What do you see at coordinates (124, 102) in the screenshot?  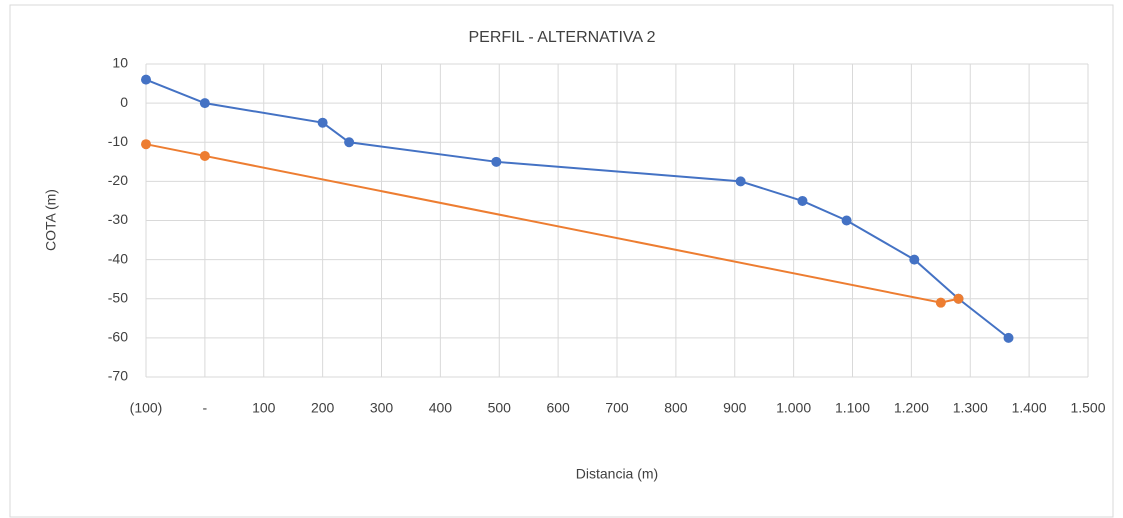 I see `y-tick-label: 0` at bounding box center [124, 102].